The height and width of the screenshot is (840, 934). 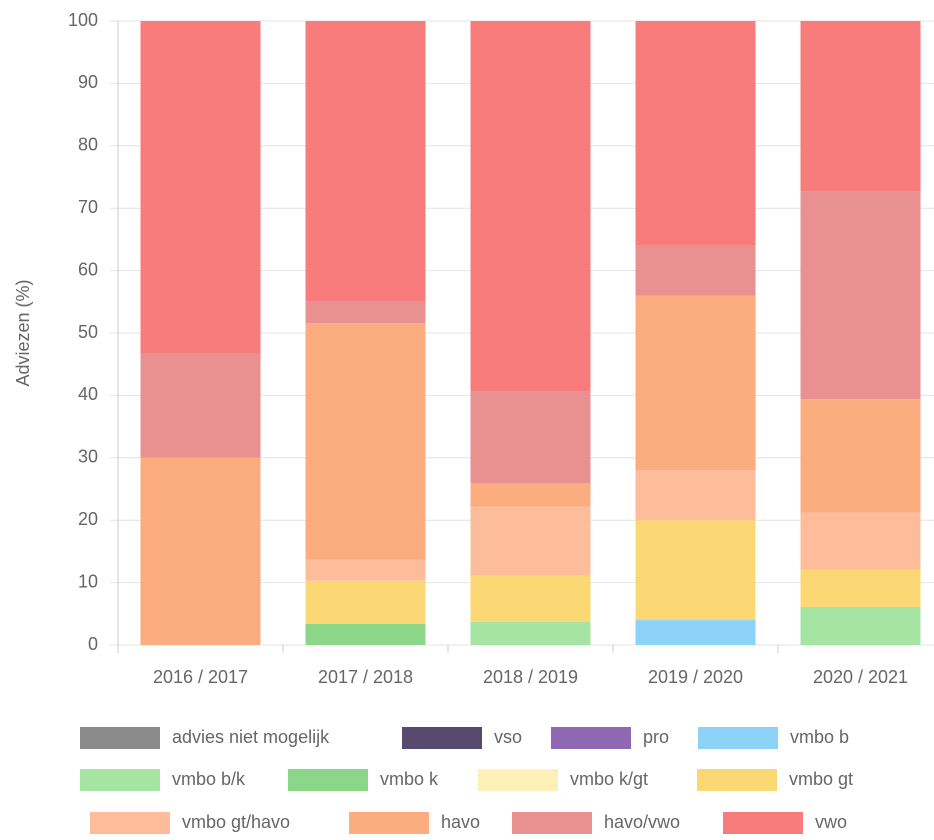 What do you see at coordinates (508, 737) in the screenshot?
I see `legend-label: vso` at bounding box center [508, 737].